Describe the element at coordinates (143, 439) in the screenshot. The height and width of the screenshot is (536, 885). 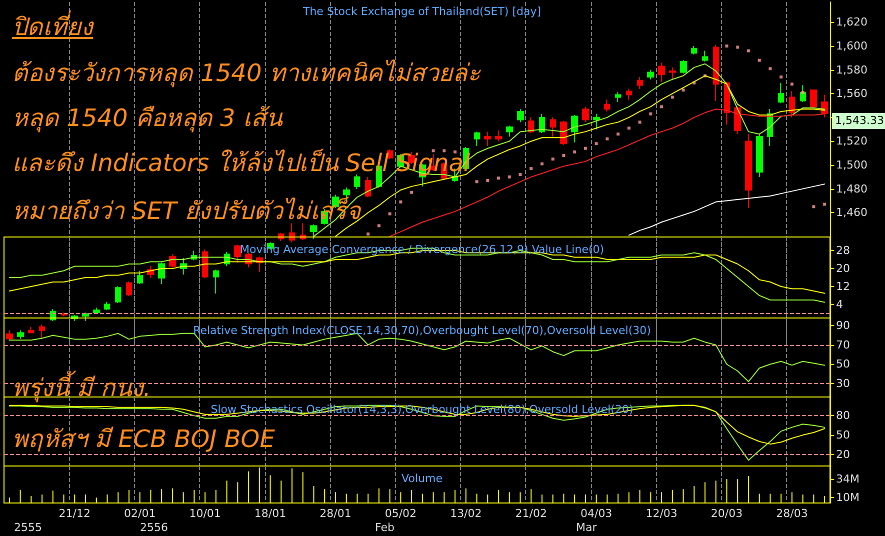
I see `annotation: พฤหัสฯ มี ECB BOJ BOE` at that location.